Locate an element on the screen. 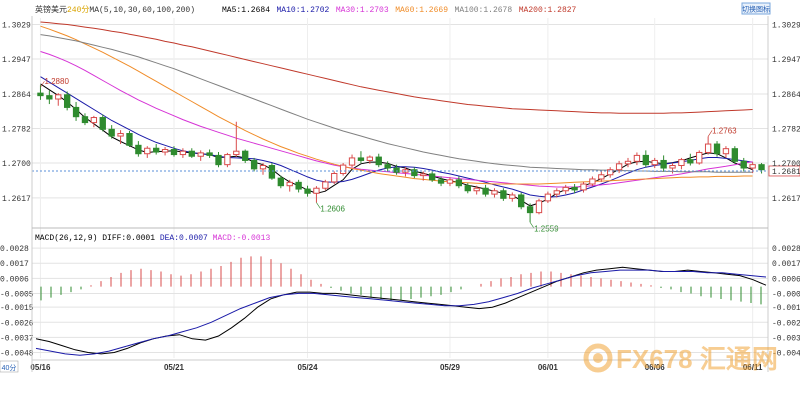  current-price-label: 1.2681 is located at coordinates (786, 172).